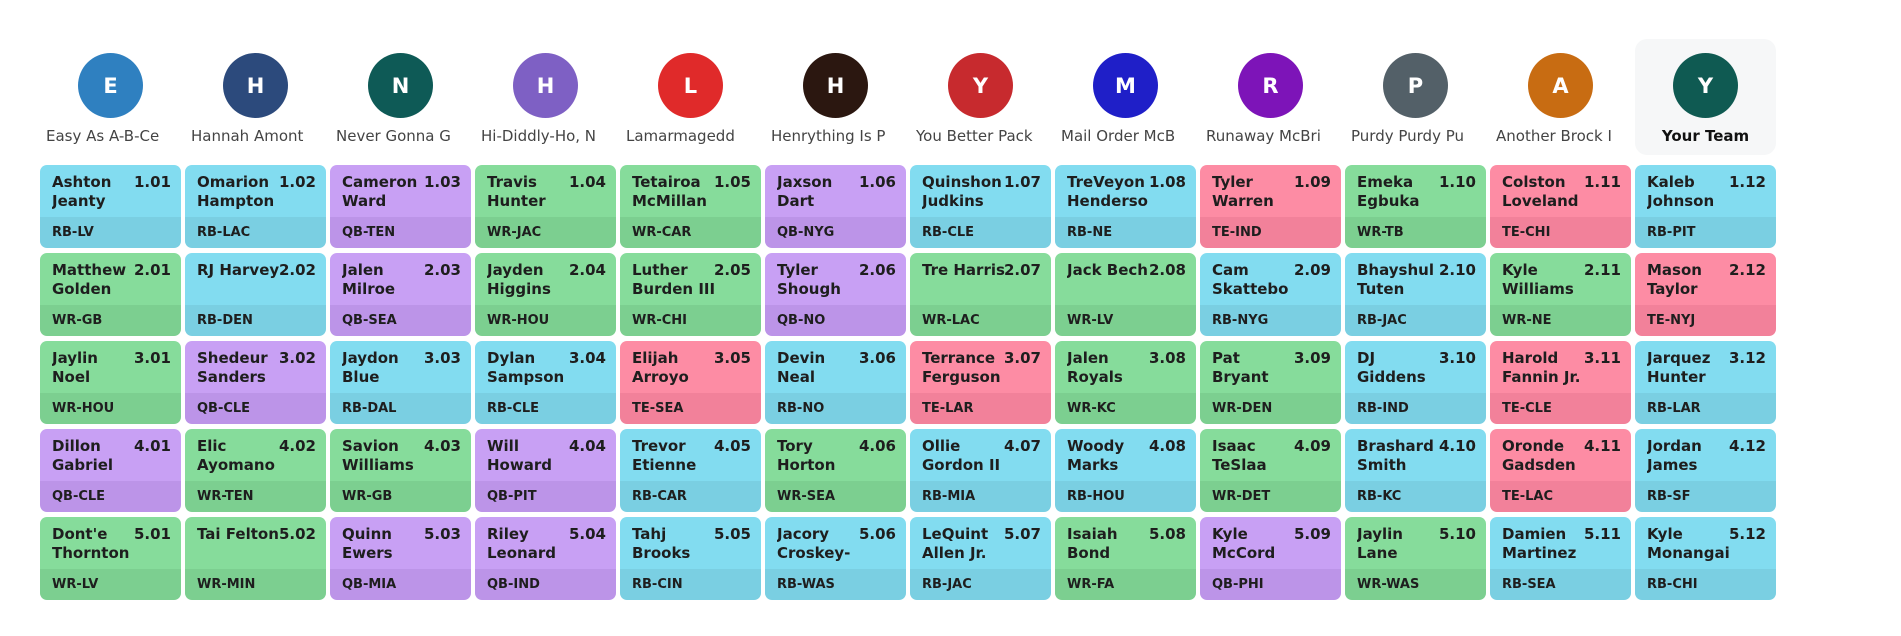 This screenshot has height=636, width=1901. What do you see at coordinates (980, 558) in the screenshot?
I see `pick-card: LeQuint Allen Jr. 5.07 RB-JAC` at bounding box center [980, 558].